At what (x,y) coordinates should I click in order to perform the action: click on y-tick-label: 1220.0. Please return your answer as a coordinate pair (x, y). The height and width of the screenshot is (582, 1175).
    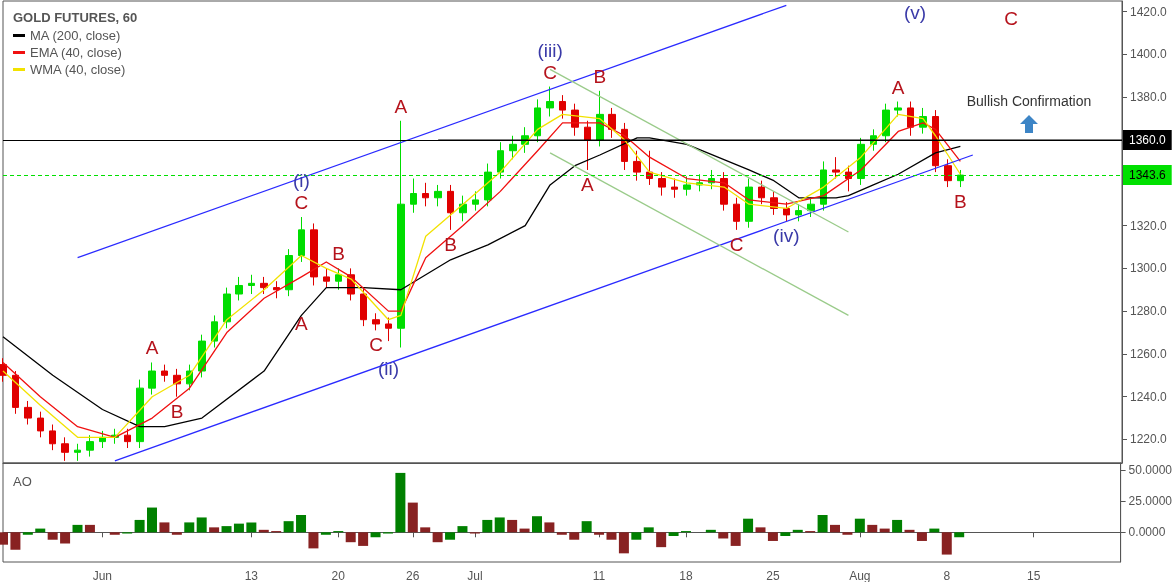
    Looking at the image, I should click on (1149, 439).